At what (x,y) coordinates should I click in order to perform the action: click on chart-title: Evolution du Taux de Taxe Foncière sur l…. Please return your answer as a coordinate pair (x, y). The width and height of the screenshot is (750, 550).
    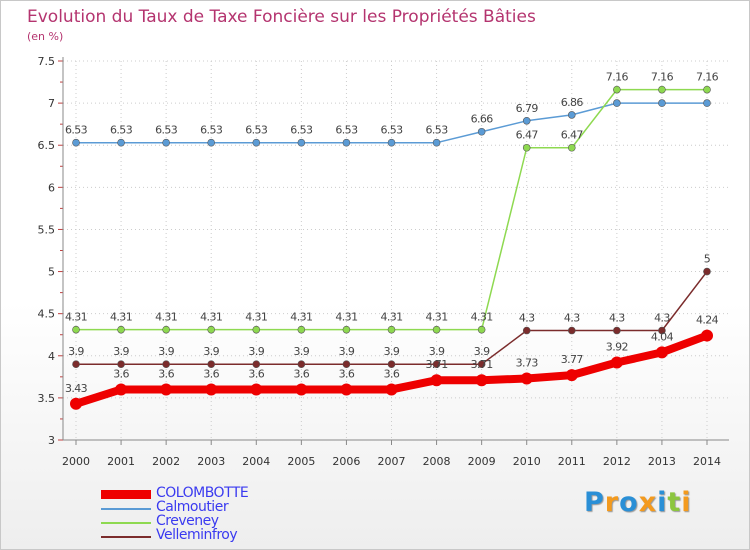
    Looking at the image, I should click on (281, 17).